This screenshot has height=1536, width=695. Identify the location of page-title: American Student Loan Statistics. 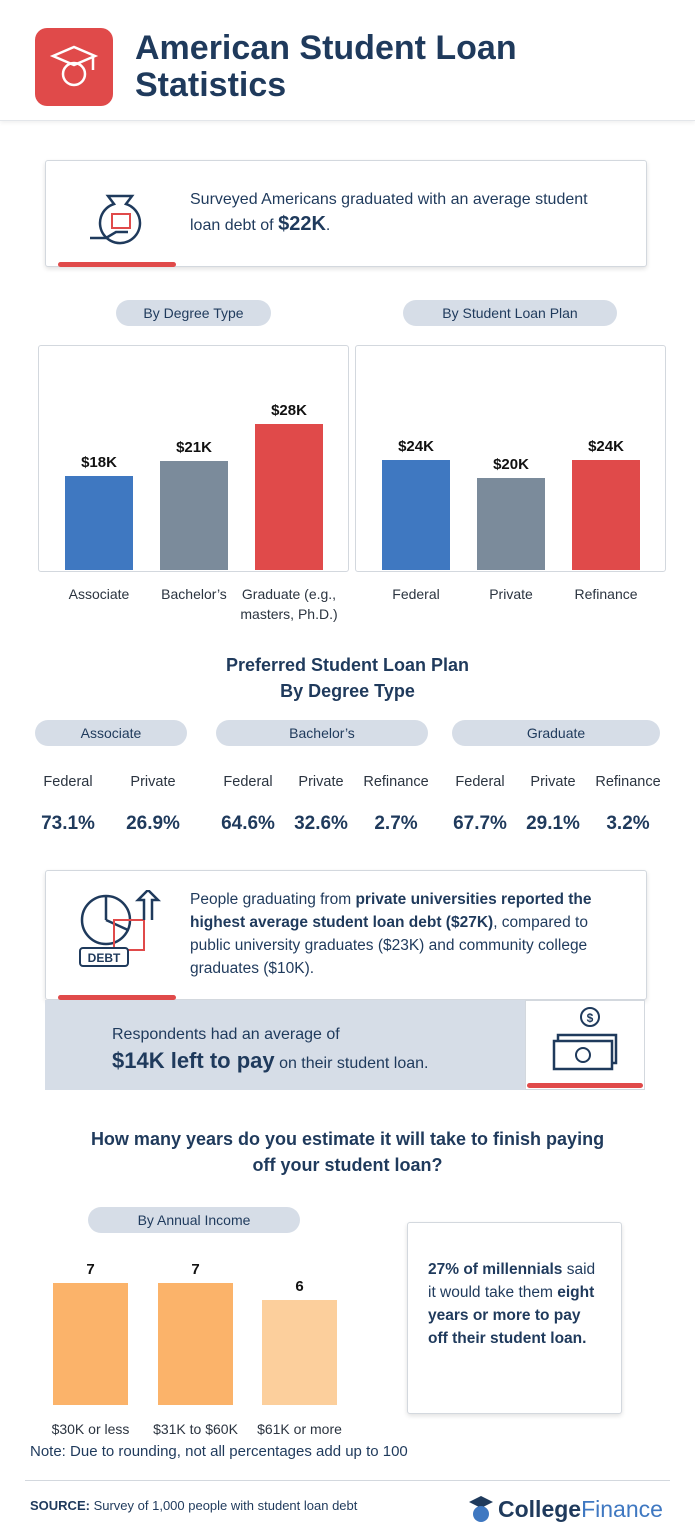
(326, 66).